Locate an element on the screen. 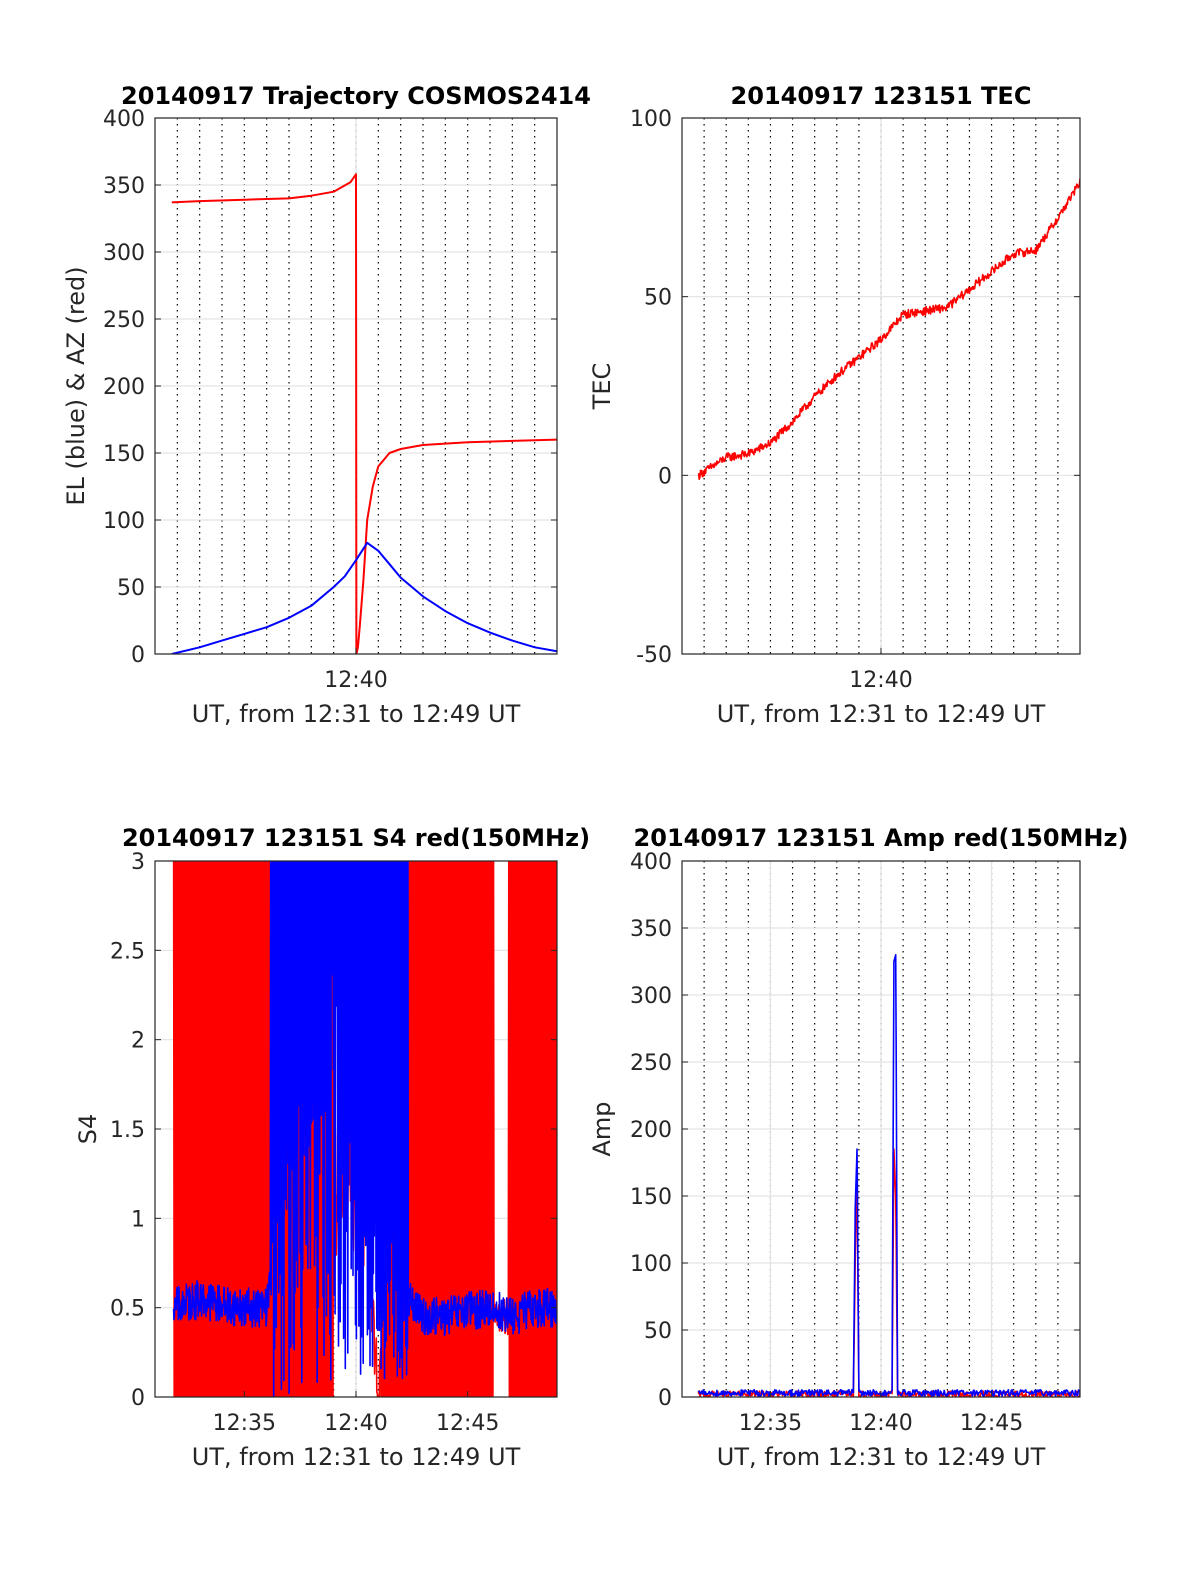 The width and height of the screenshot is (1200, 1575). tec-red-series-line is located at coordinates (888, 329).